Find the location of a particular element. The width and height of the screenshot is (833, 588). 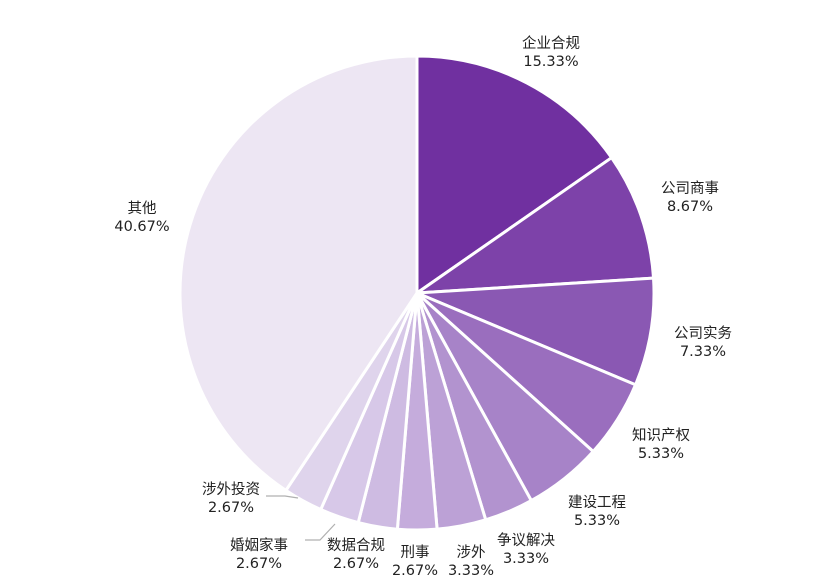

slice-label: 公司商事 is located at coordinates (690, 188).